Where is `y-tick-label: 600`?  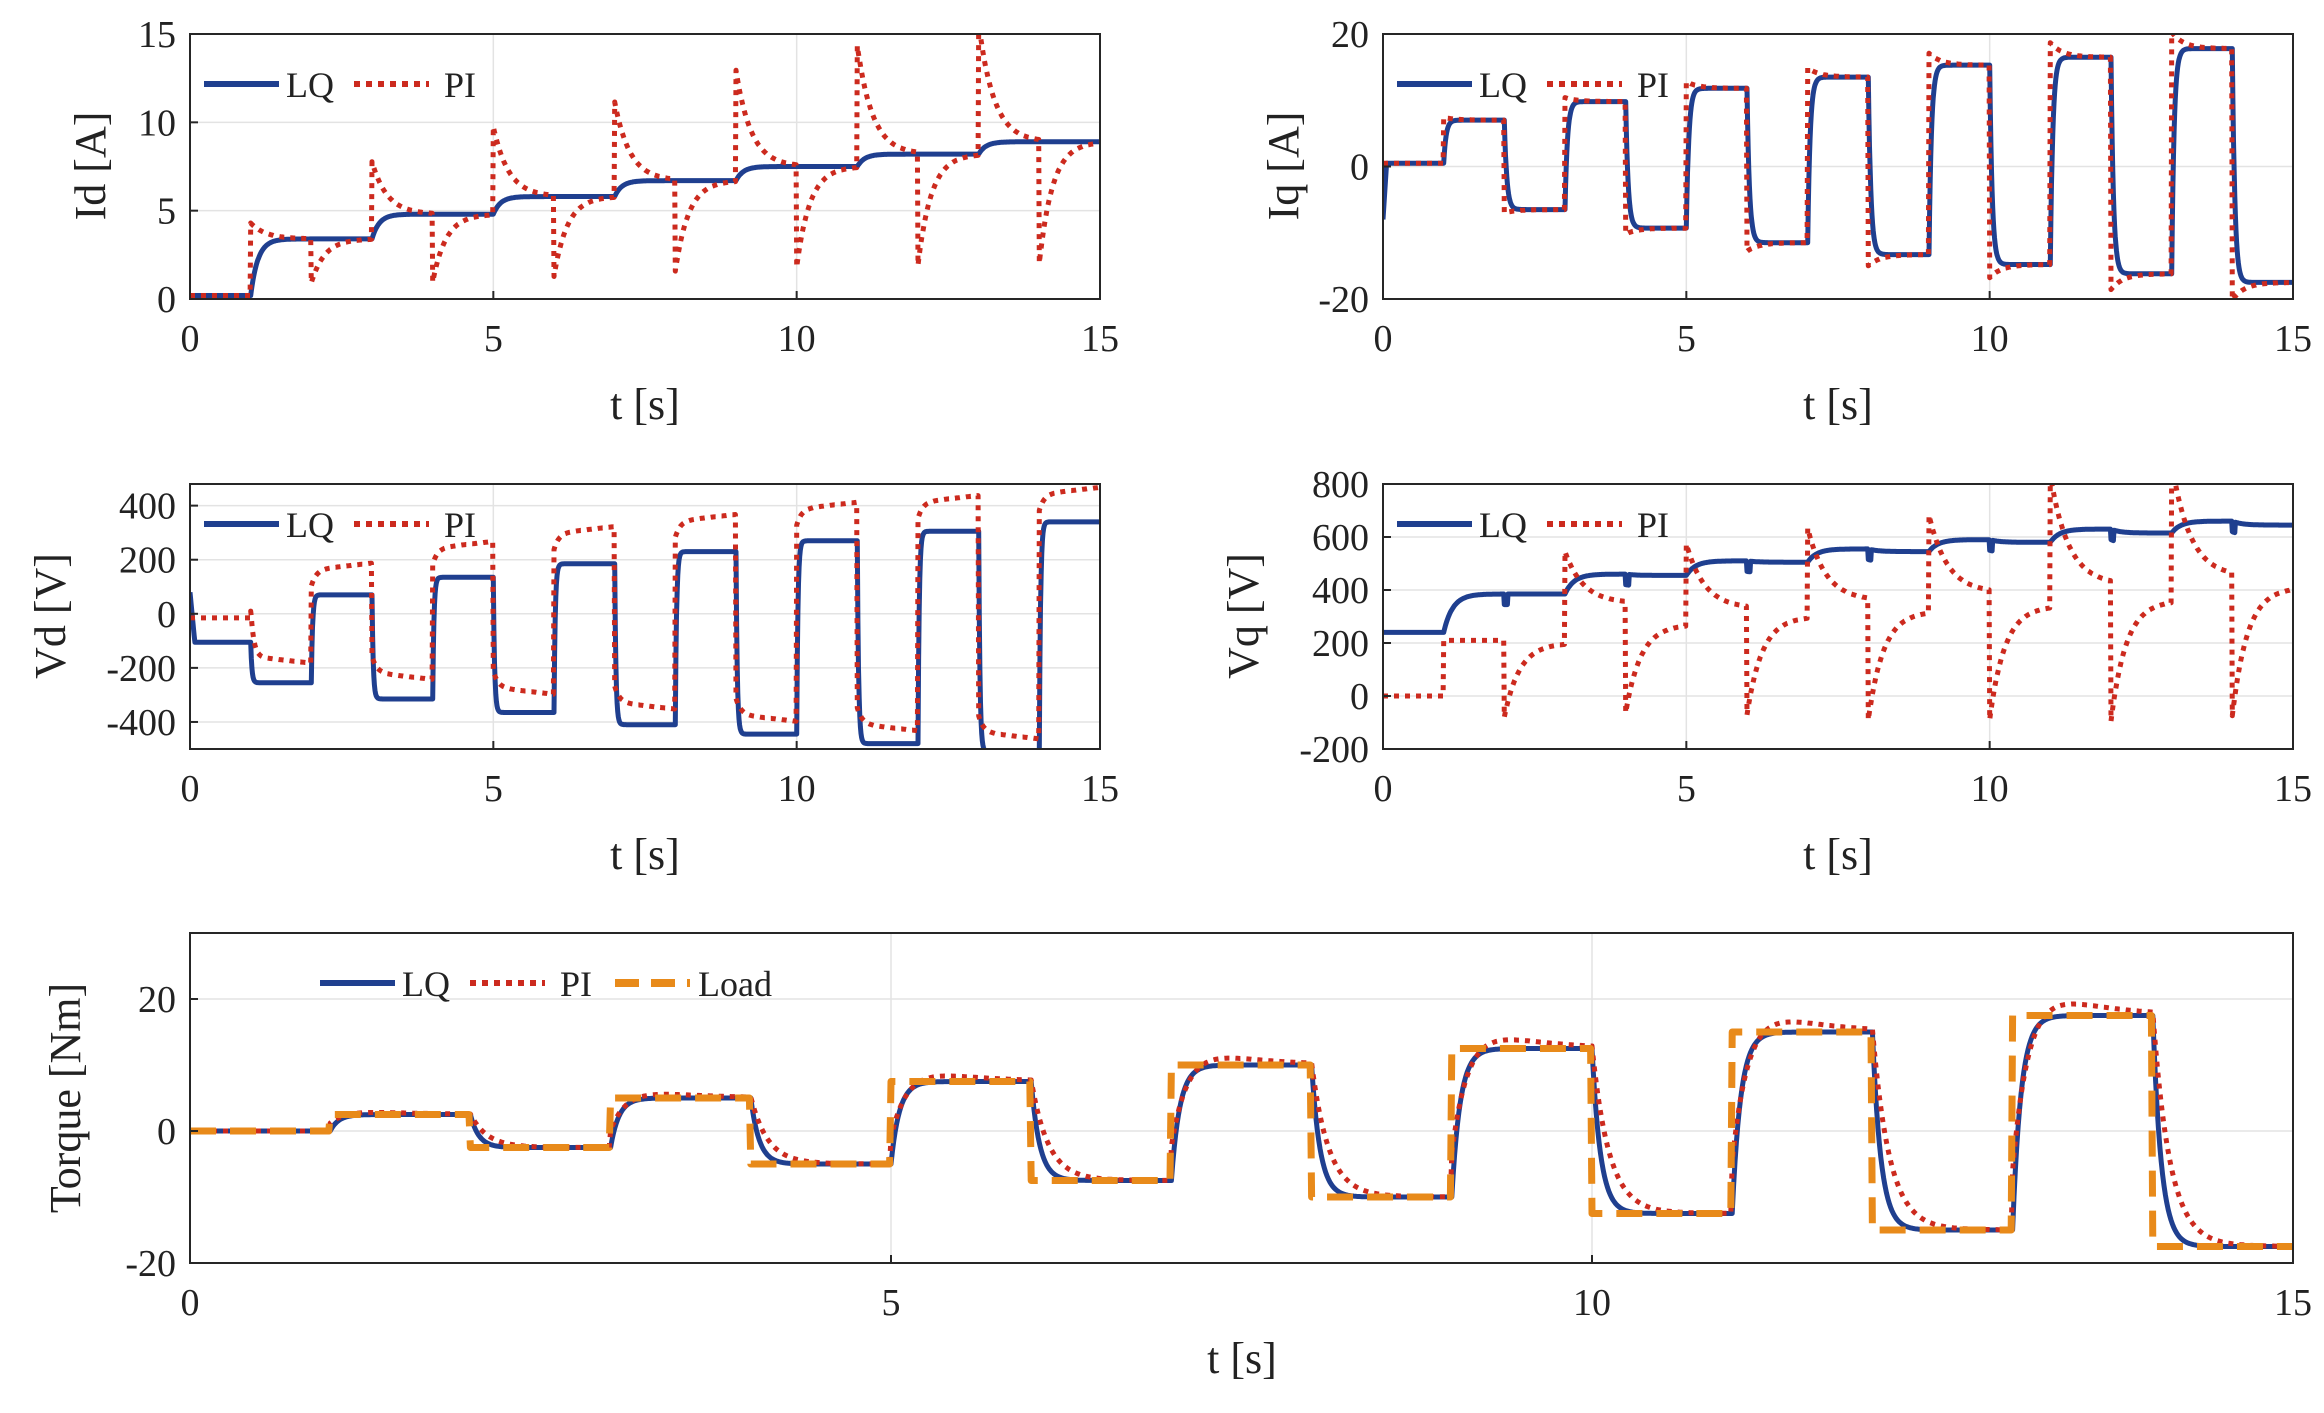 y-tick-label: 600 is located at coordinates (1340, 538).